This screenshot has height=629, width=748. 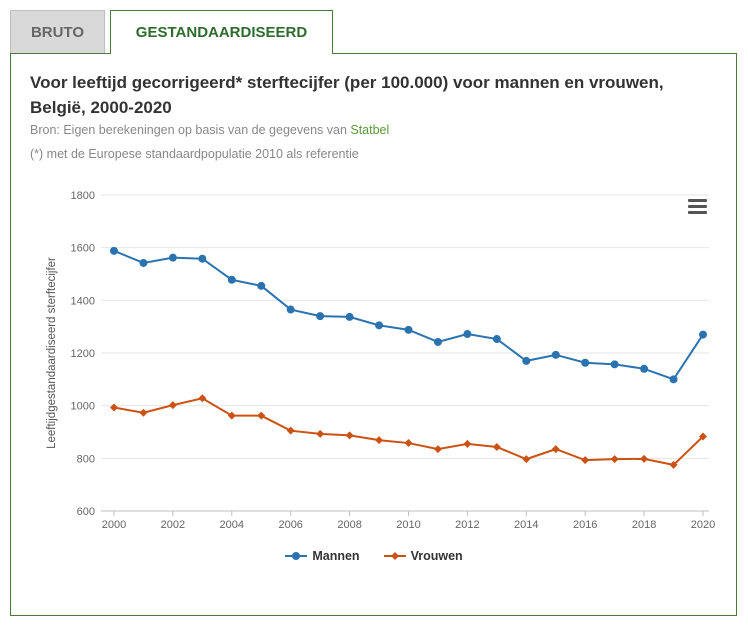 What do you see at coordinates (349, 525) in the screenshot?
I see `x-tick-label: 2008` at bounding box center [349, 525].